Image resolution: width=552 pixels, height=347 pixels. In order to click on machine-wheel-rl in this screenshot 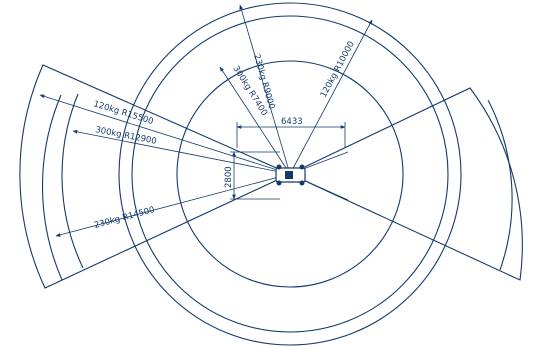, I will do `click(279, 183)`.